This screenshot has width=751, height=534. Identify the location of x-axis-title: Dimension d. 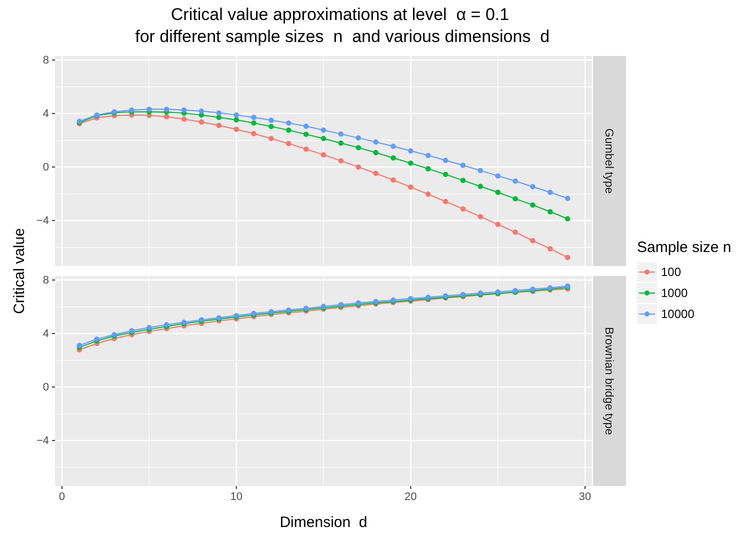
(324, 522).